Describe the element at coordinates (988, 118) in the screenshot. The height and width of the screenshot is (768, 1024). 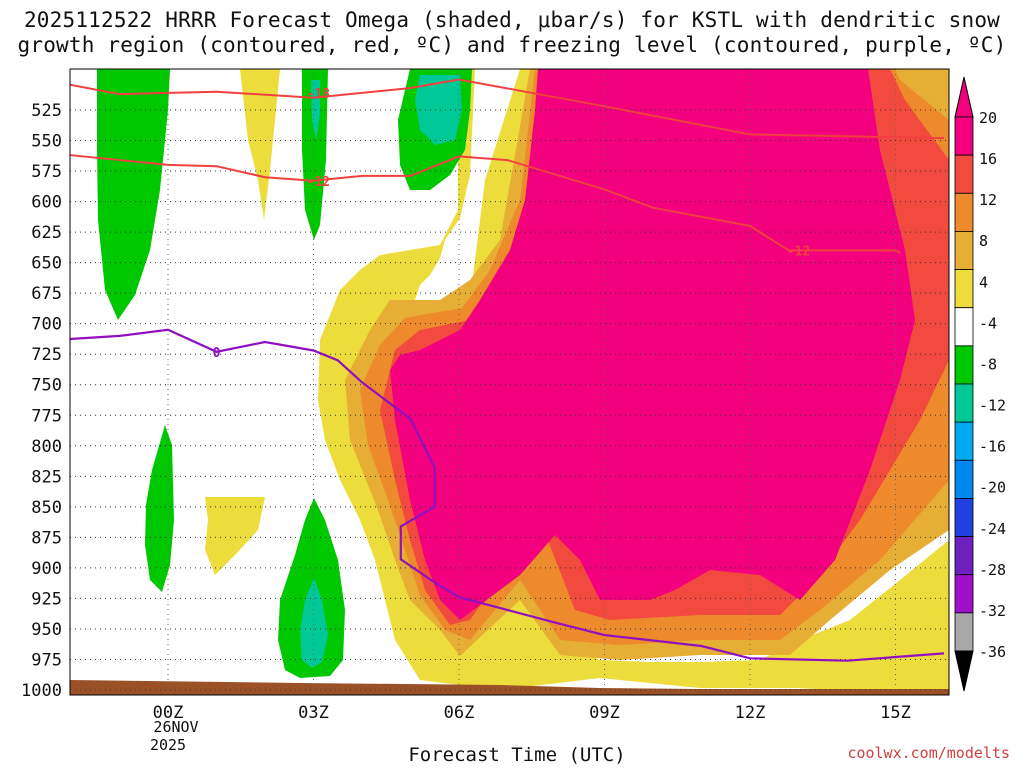
I see `colorbar-label: 20` at that location.